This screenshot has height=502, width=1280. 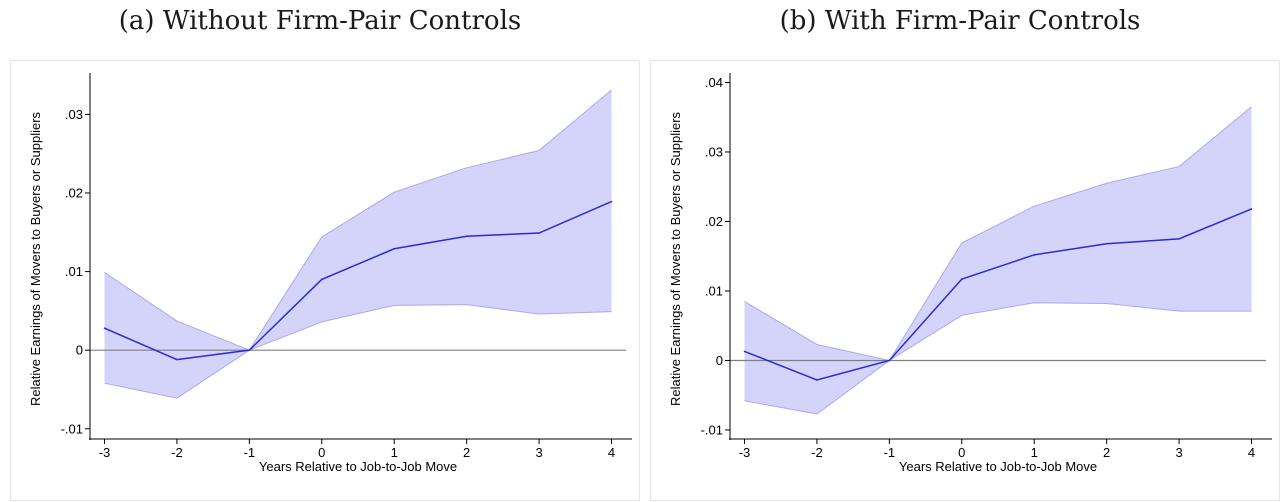 I want to click on chart-a-ytick-label-0: -.01, so click(x=72, y=428).